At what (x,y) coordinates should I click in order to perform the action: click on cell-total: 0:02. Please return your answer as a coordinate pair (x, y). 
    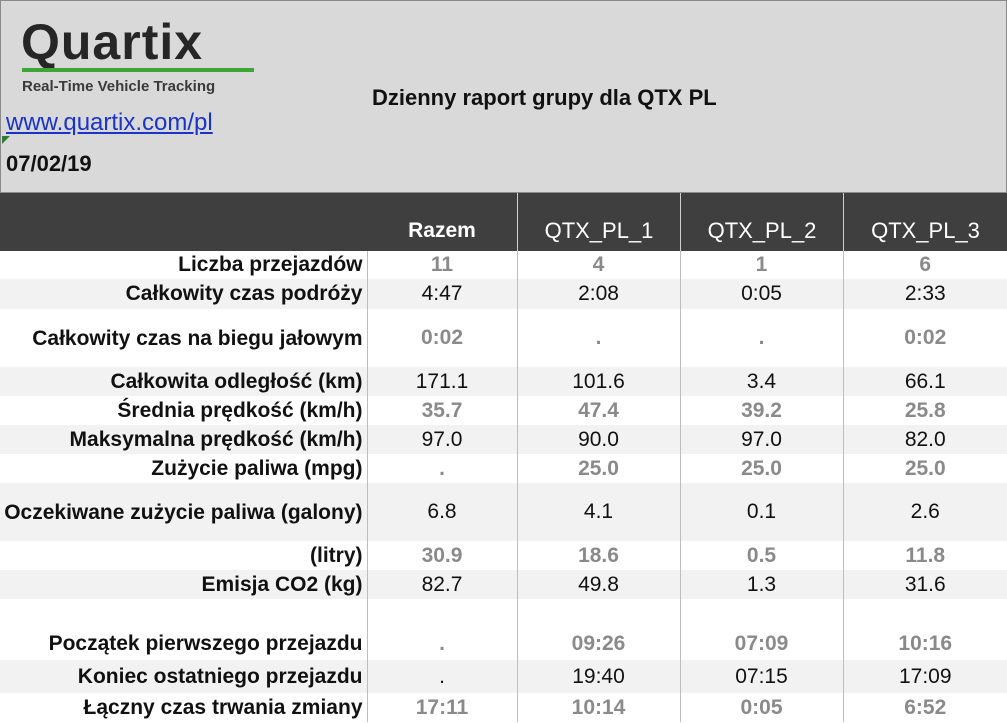
    Looking at the image, I should click on (441, 338).